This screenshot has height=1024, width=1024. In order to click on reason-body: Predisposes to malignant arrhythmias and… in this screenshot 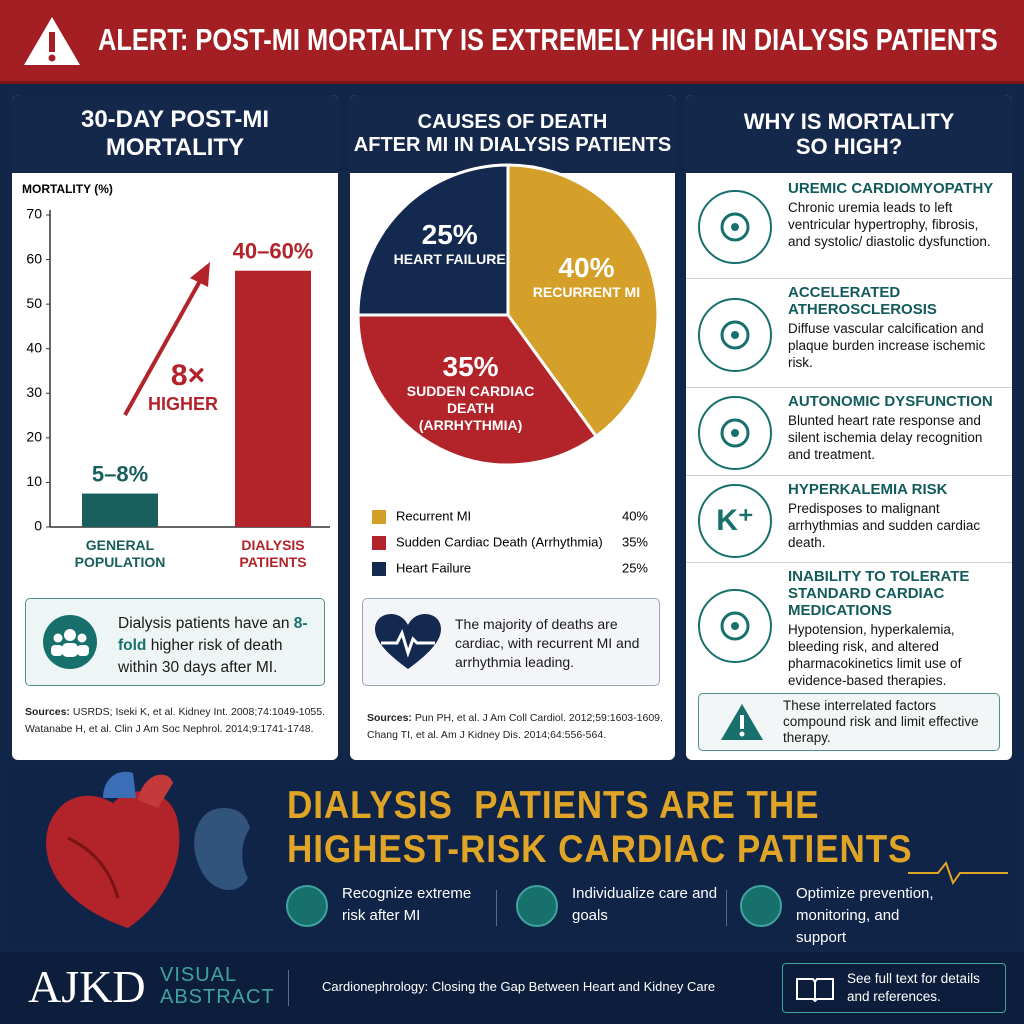, I will do `click(884, 525)`.